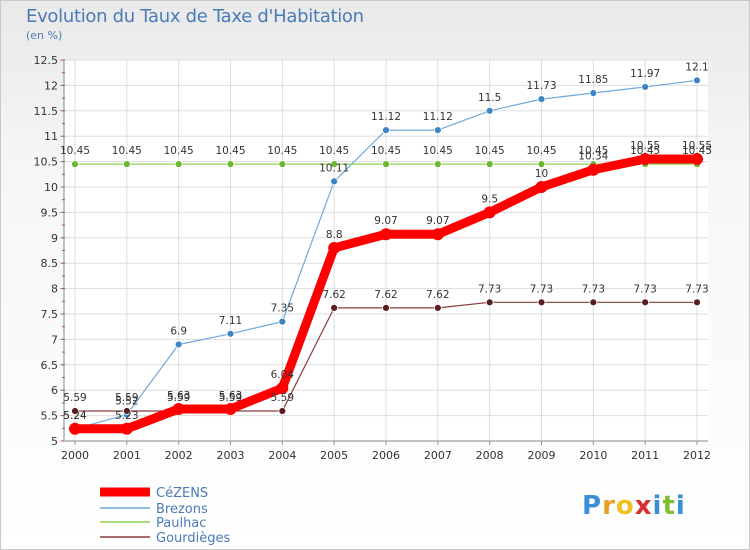 This screenshot has height=550, width=750. What do you see at coordinates (182, 509) in the screenshot?
I see `legend-label: Brezons` at bounding box center [182, 509].